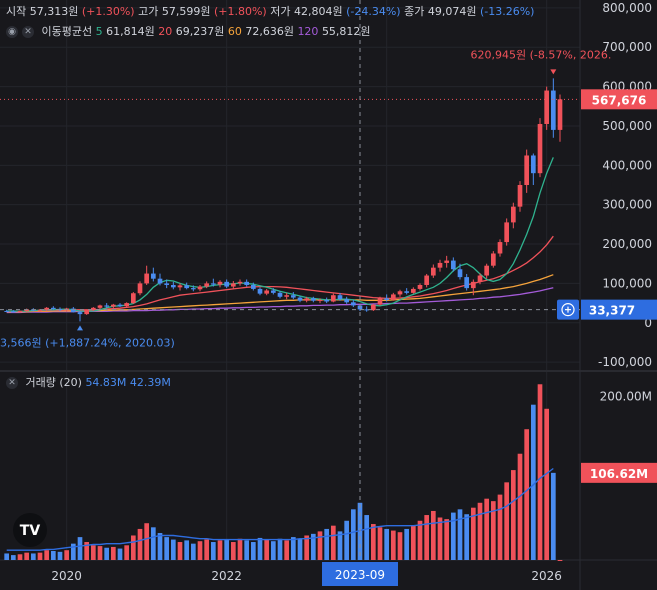 The height and width of the screenshot is (590, 657). Describe the element at coordinates (627, 47) in the screenshot. I see `price-tick-label: 700,000` at that location.